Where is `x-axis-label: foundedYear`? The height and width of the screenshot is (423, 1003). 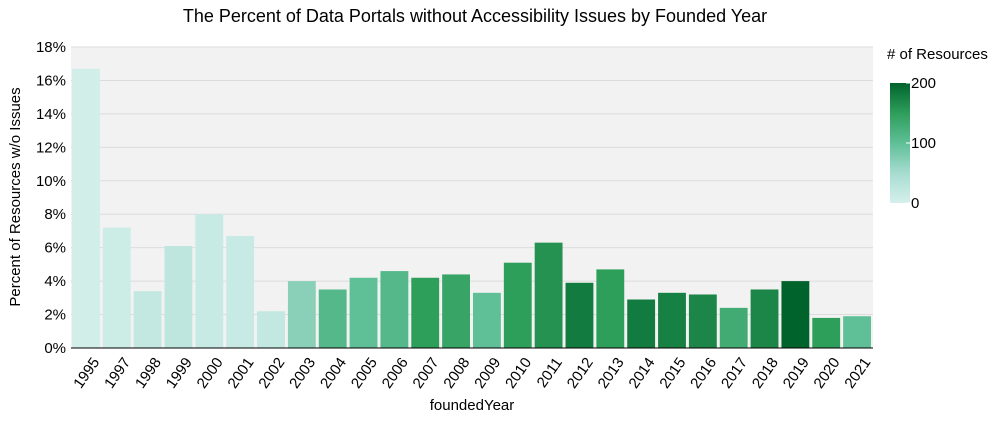 x-axis-label: foundedYear is located at coordinates (472, 405).